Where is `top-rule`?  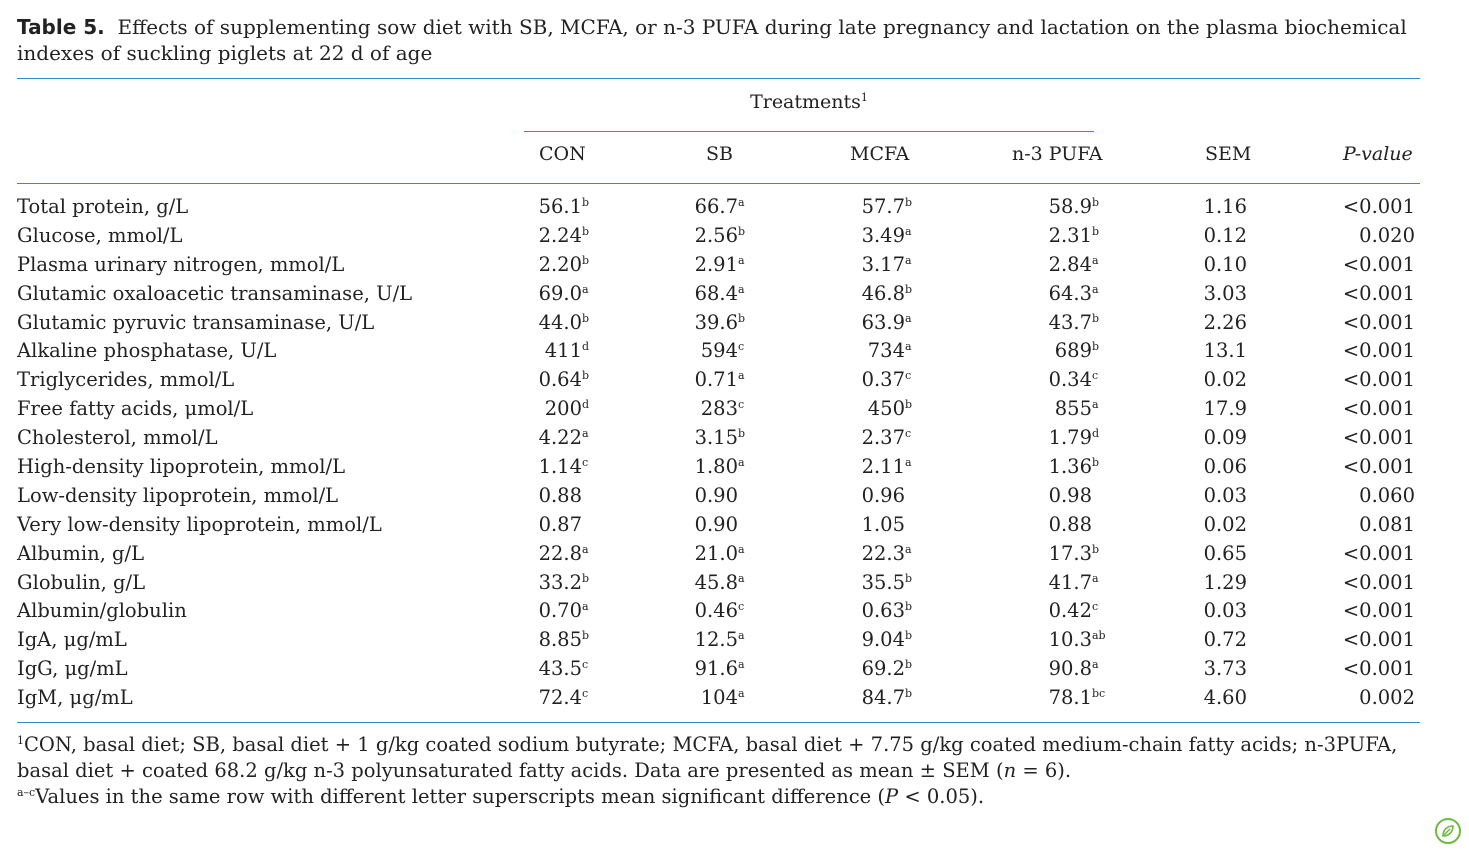
top-rule is located at coordinates (718, 78).